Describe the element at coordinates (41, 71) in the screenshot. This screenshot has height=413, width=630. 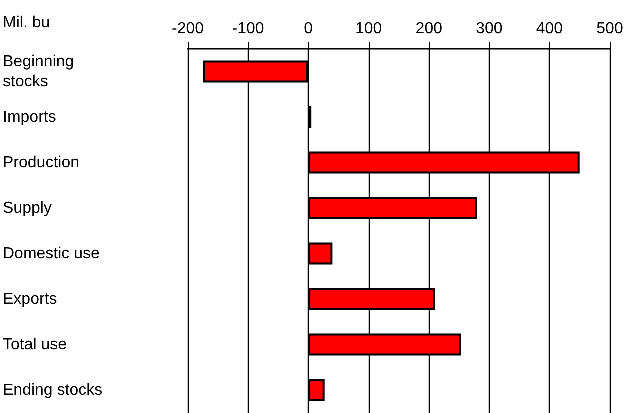
I see `y-tick-label: Beginning stocks` at that location.